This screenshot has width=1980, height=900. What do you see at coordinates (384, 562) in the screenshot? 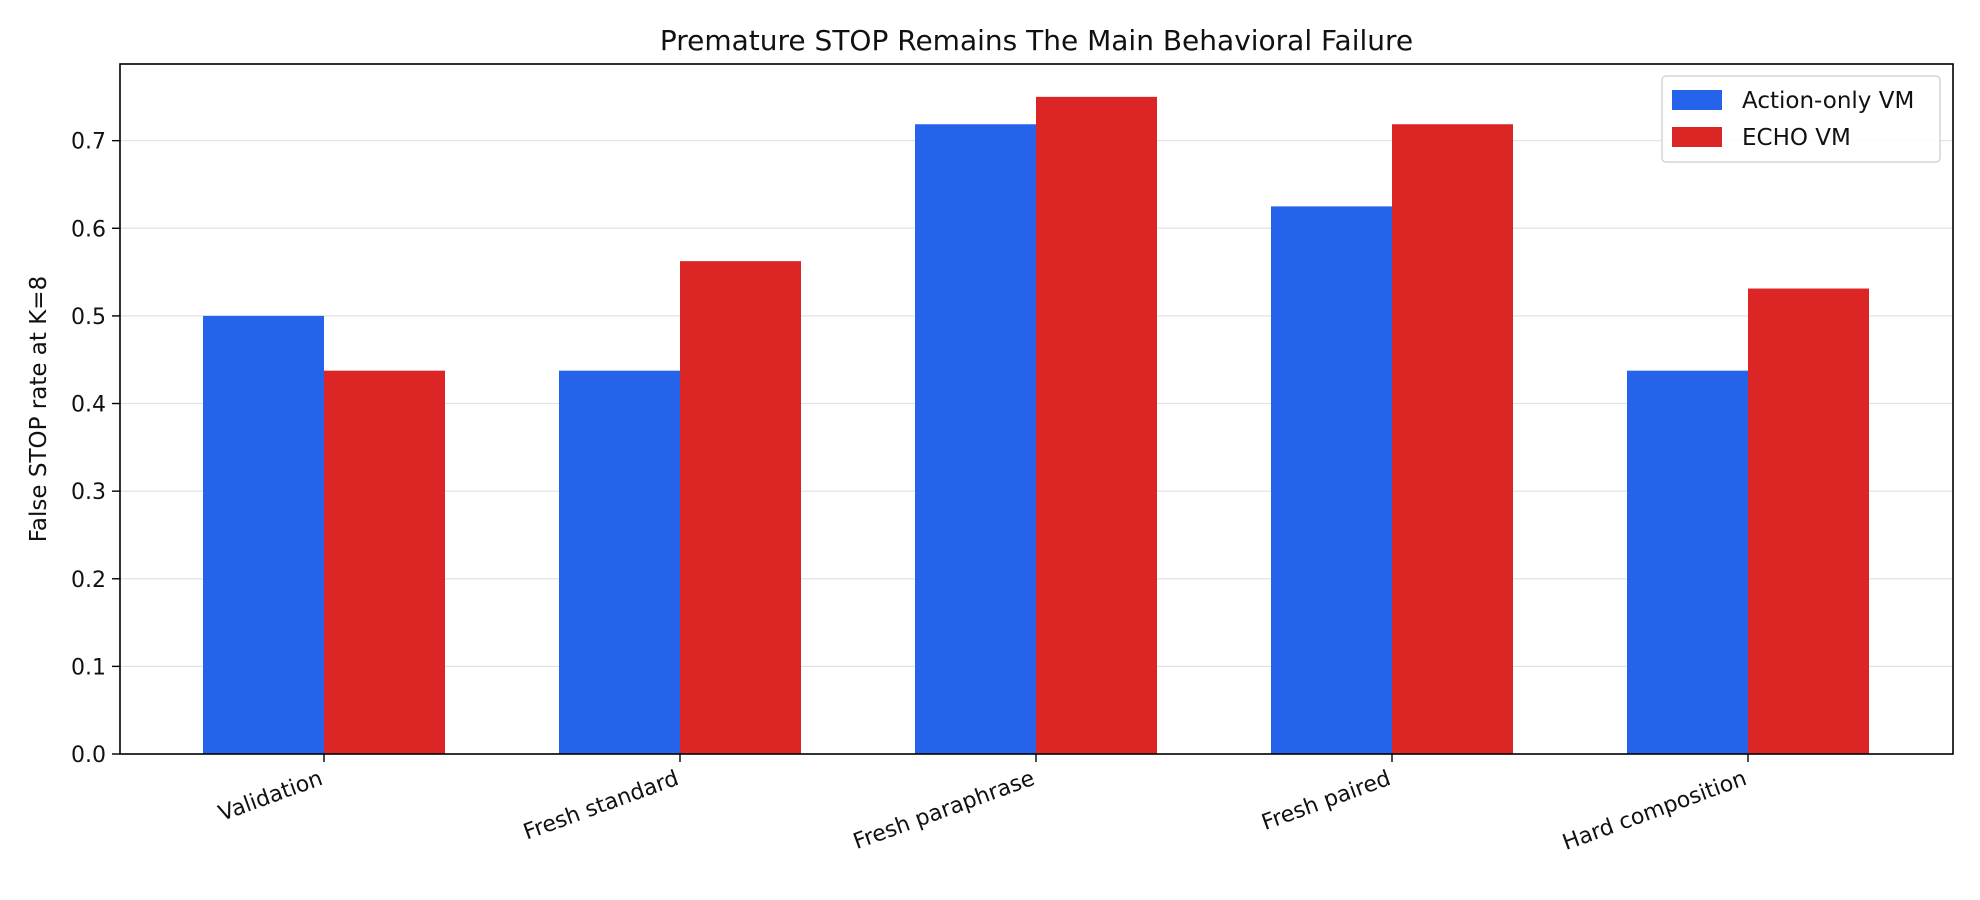
I see `bar-echo-vm-validation` at bounding box center [384, 562].